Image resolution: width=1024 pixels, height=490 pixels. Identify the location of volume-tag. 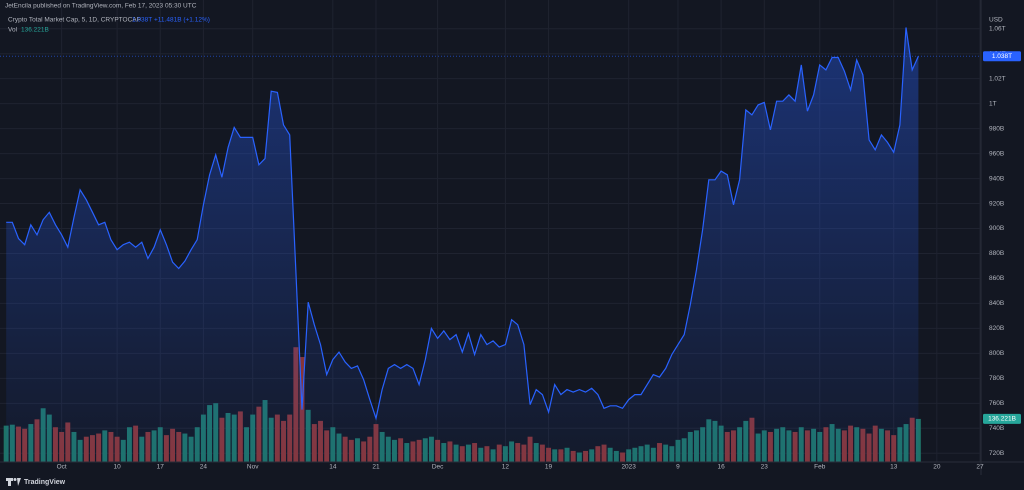
(1002, 418).